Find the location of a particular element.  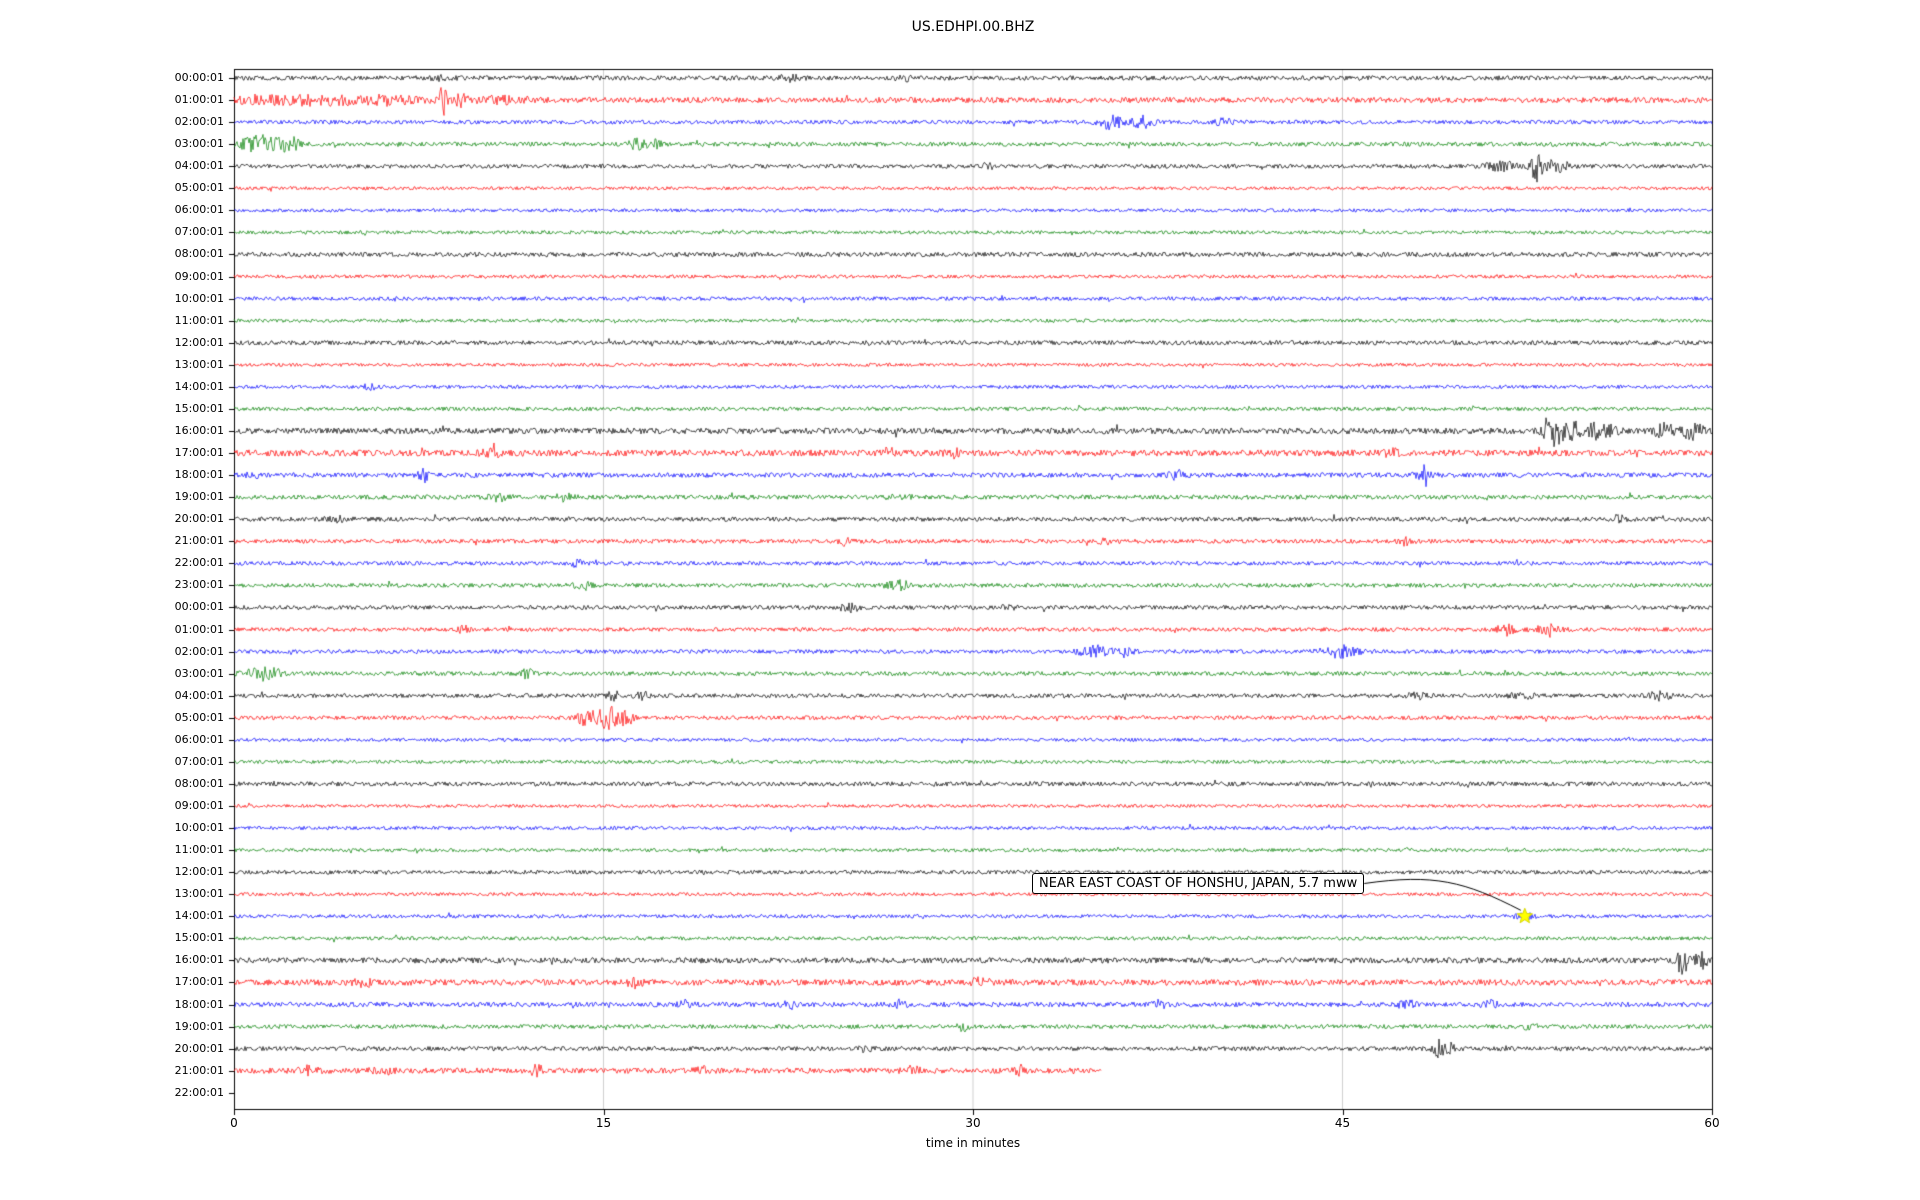

row-time-label: 23:00:01 is located at coordinates (199, 585).